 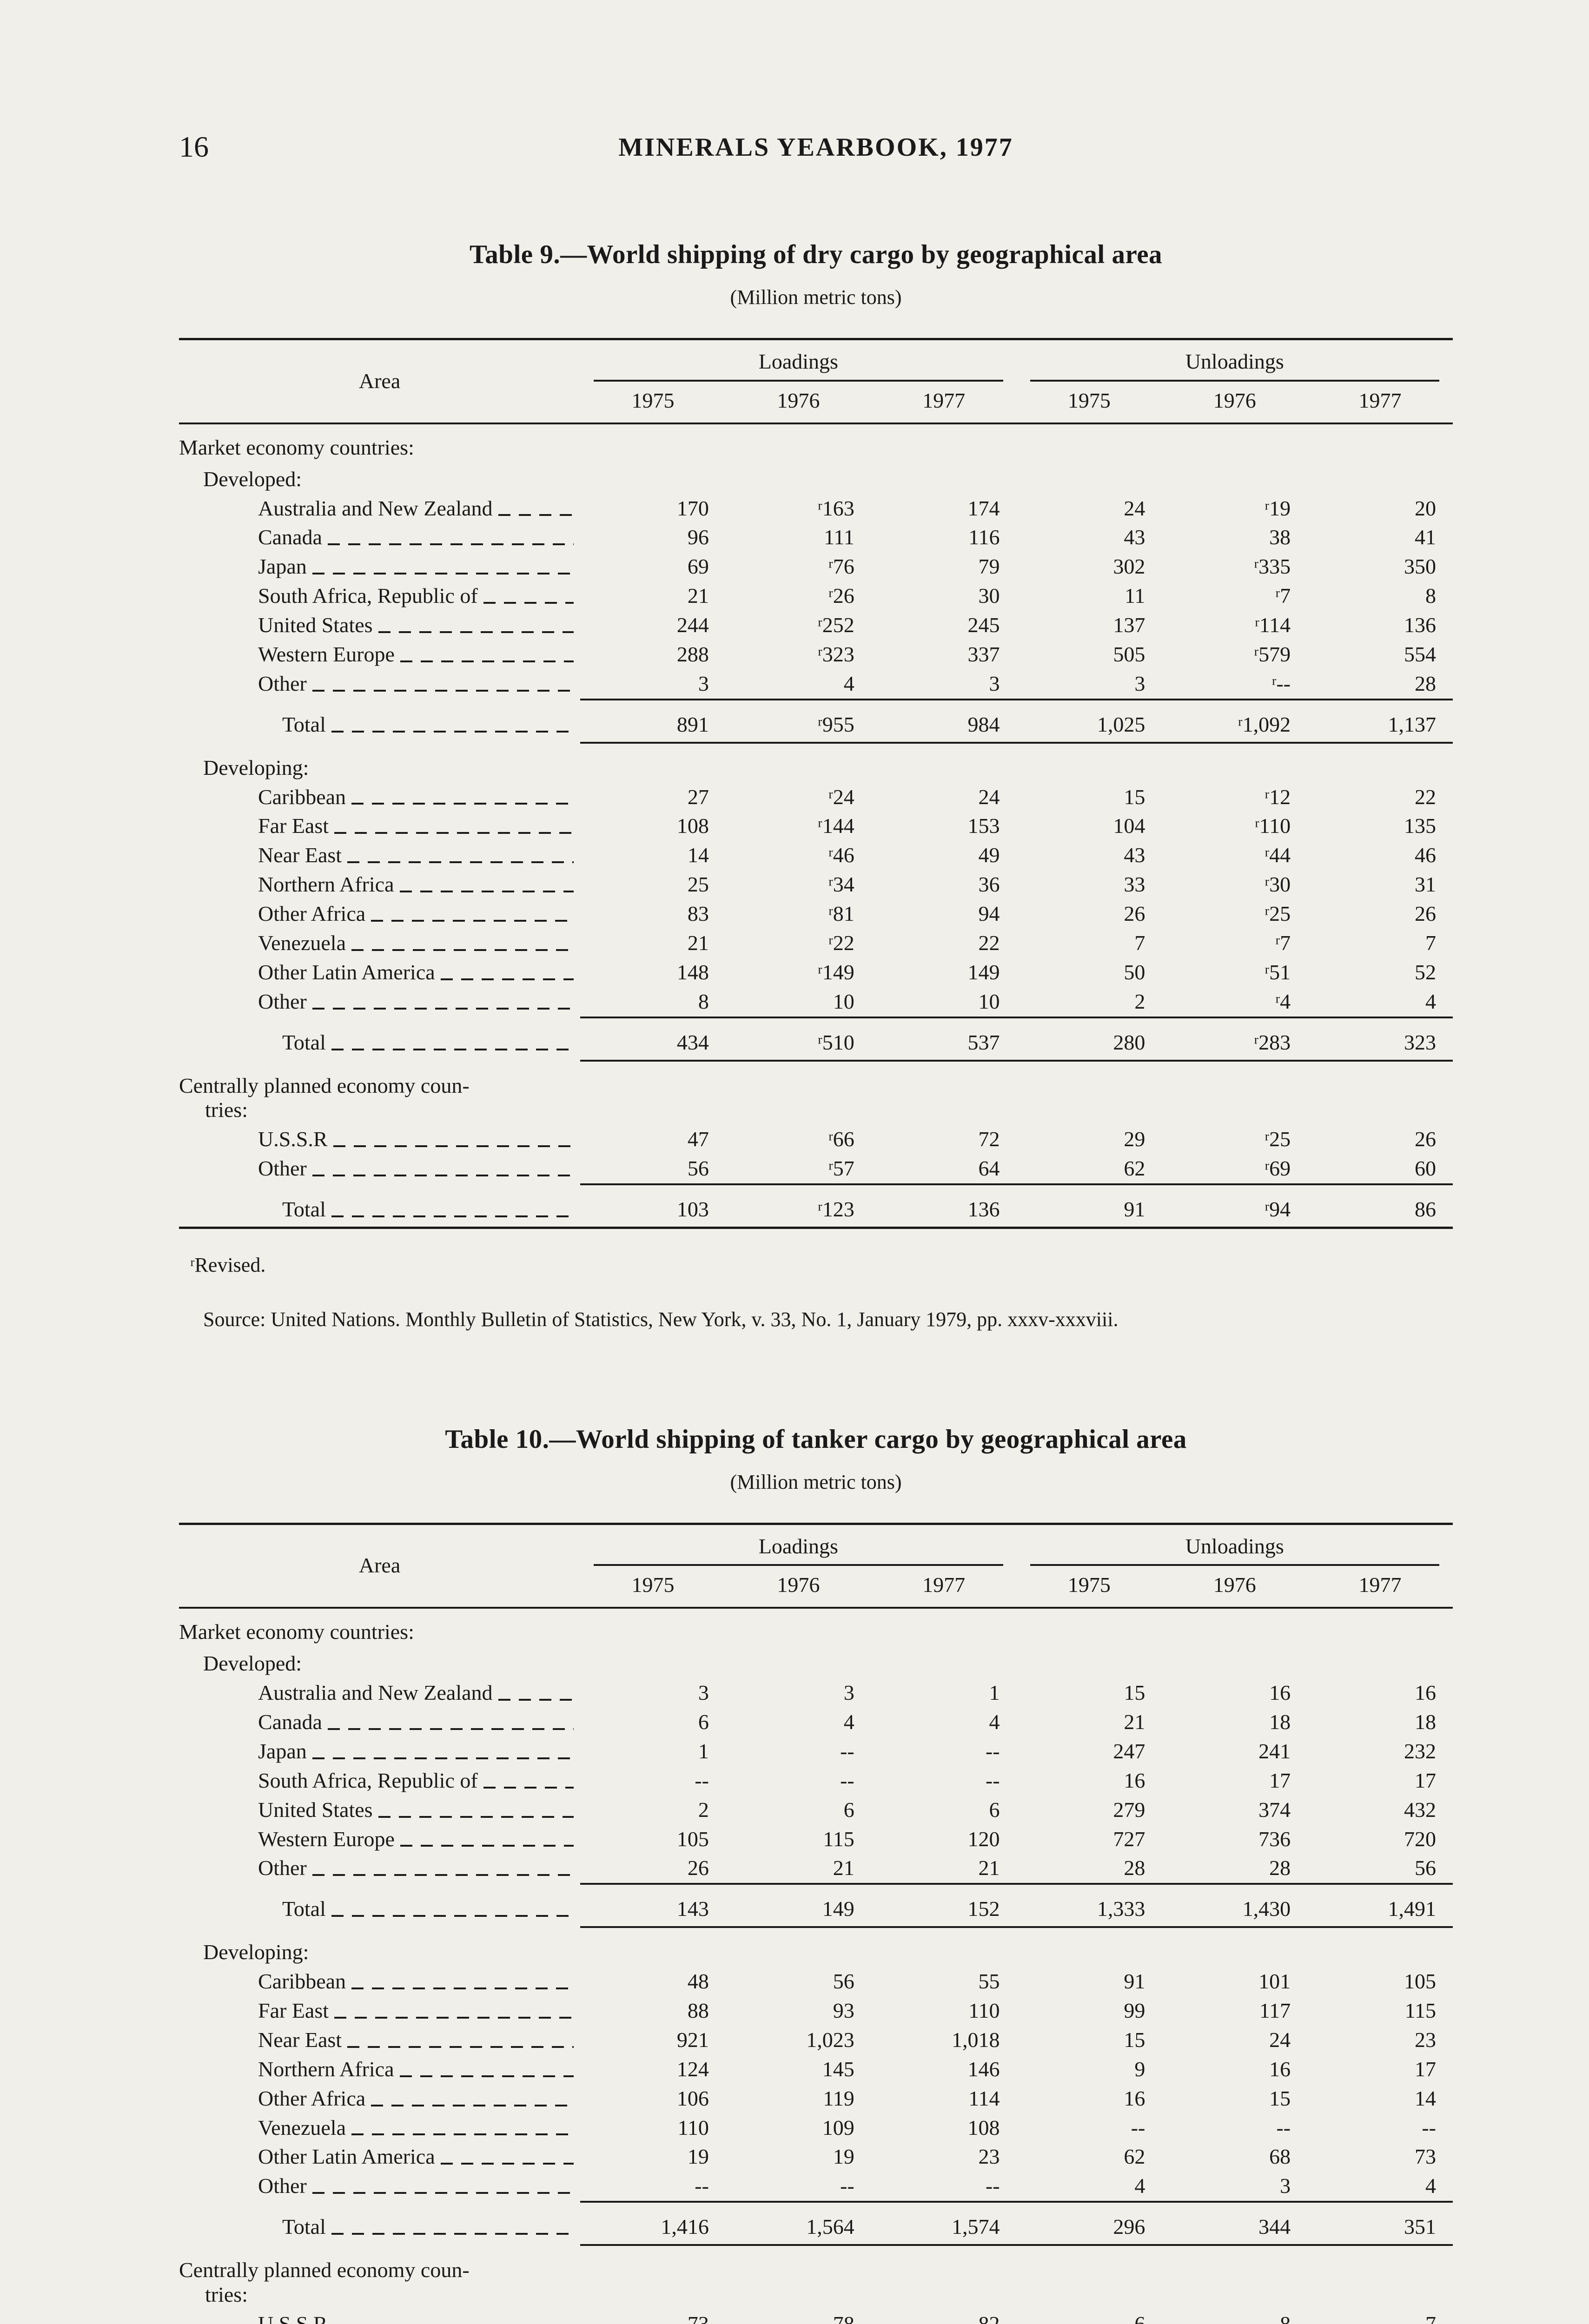 What do you see at coordinates (841, 596) in the screenshot?
I see `value-cell: ʳ26` at bounding box center [841, 596].